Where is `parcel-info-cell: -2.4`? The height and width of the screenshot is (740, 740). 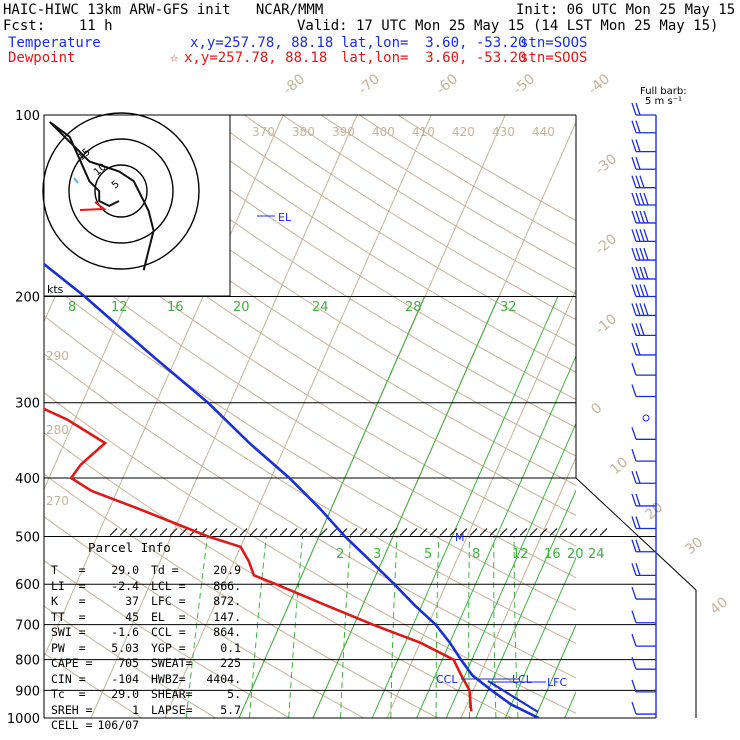 parcel-info-cell: -2.4 is located at coordinates (125, 585).